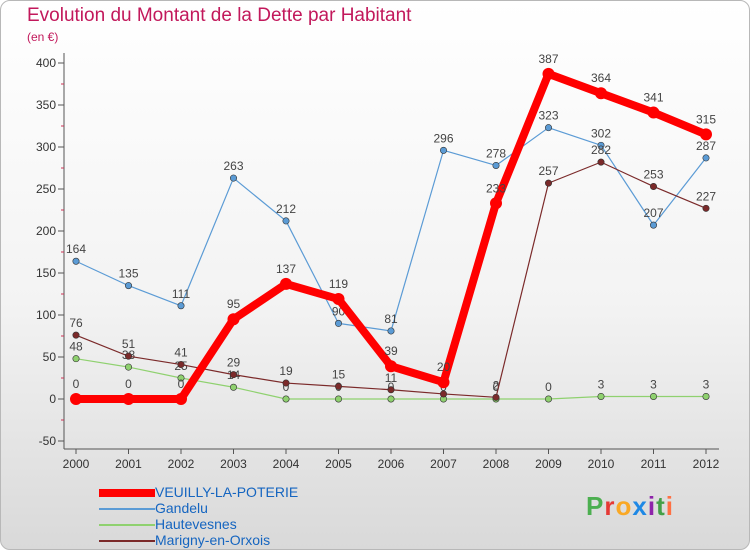  I want to click on y-tick-label: 200, so click(46, 231).